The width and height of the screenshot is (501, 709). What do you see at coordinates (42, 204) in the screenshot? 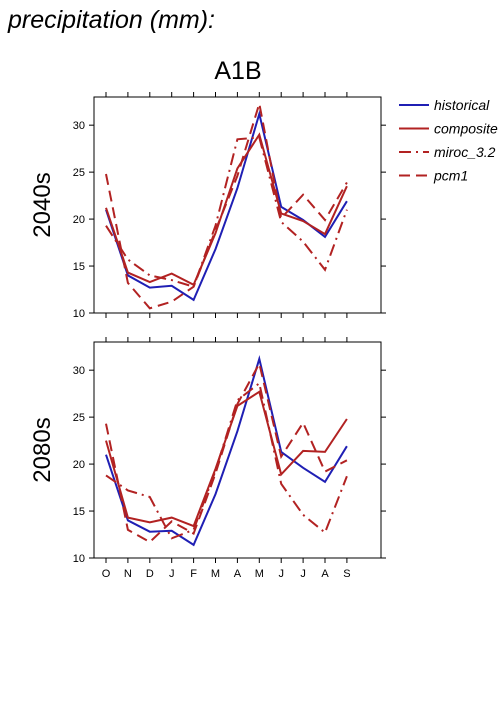
I see `panel-label-2040s: 2040s` at bounding box center [42, 204].